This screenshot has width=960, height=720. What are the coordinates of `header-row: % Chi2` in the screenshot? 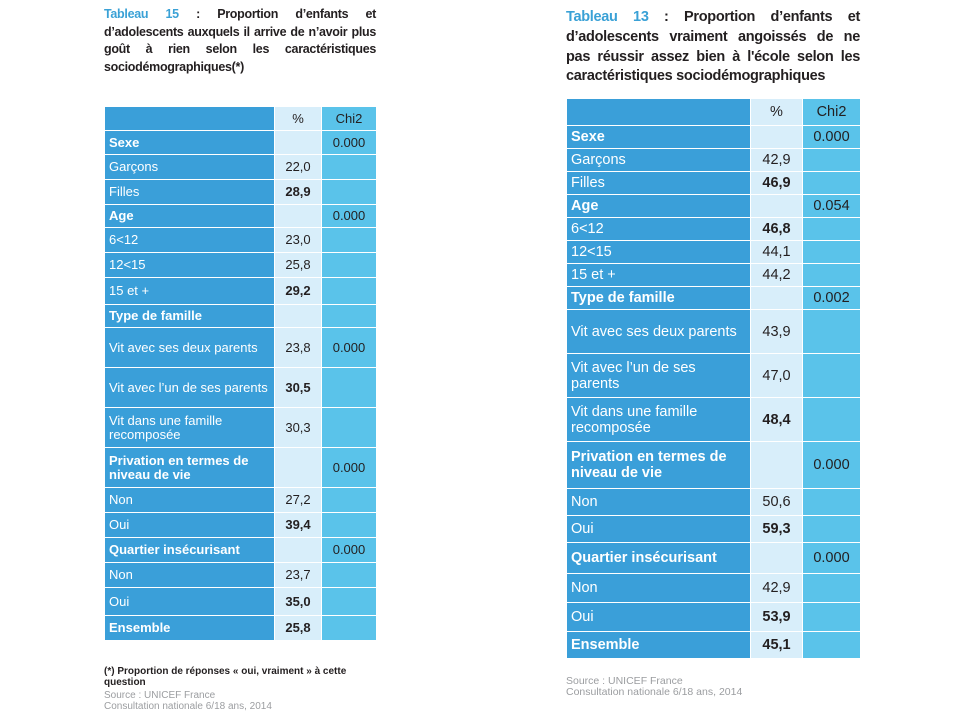 It's located at (713, 112).